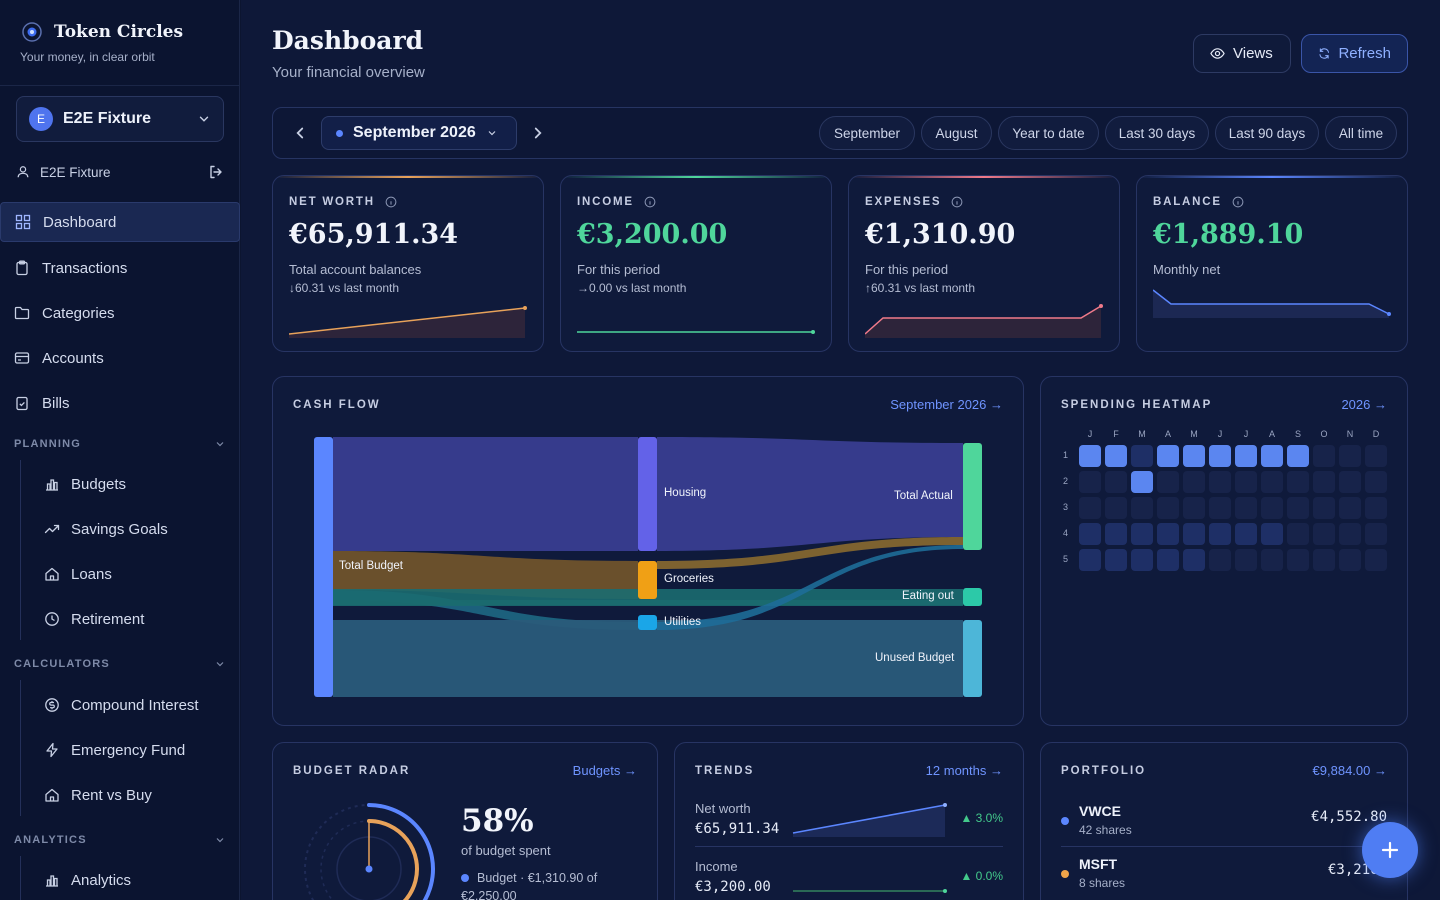  I want to click on section-calculators: CALCULATORS, so click(120, 664).